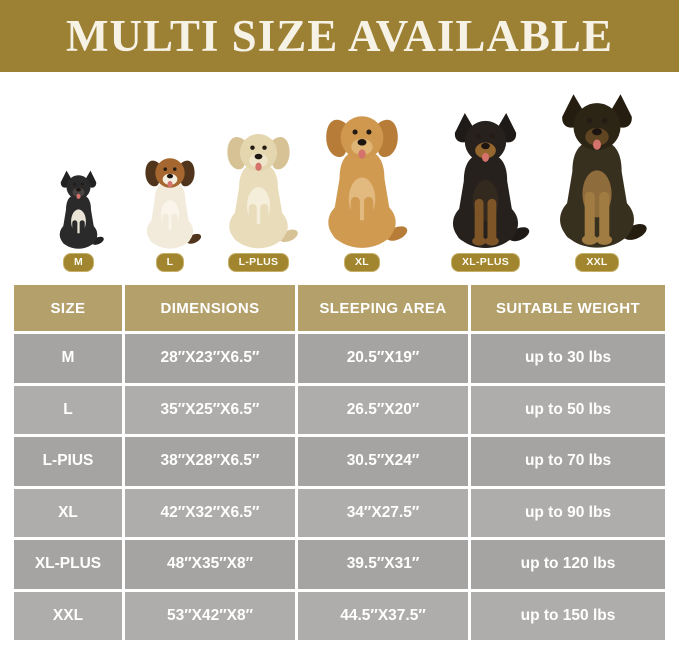  What do you see at coordinates (383, 564) in the screenshot?
I see `table-cell: 39.5″X31″` at bounding box center [383, 564].